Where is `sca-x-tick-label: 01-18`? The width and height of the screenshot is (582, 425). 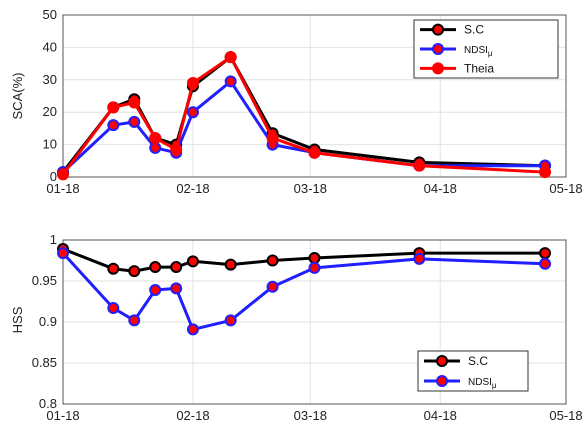
sca-x-tick-label: 01-18 is located at coordinates (62, 188).